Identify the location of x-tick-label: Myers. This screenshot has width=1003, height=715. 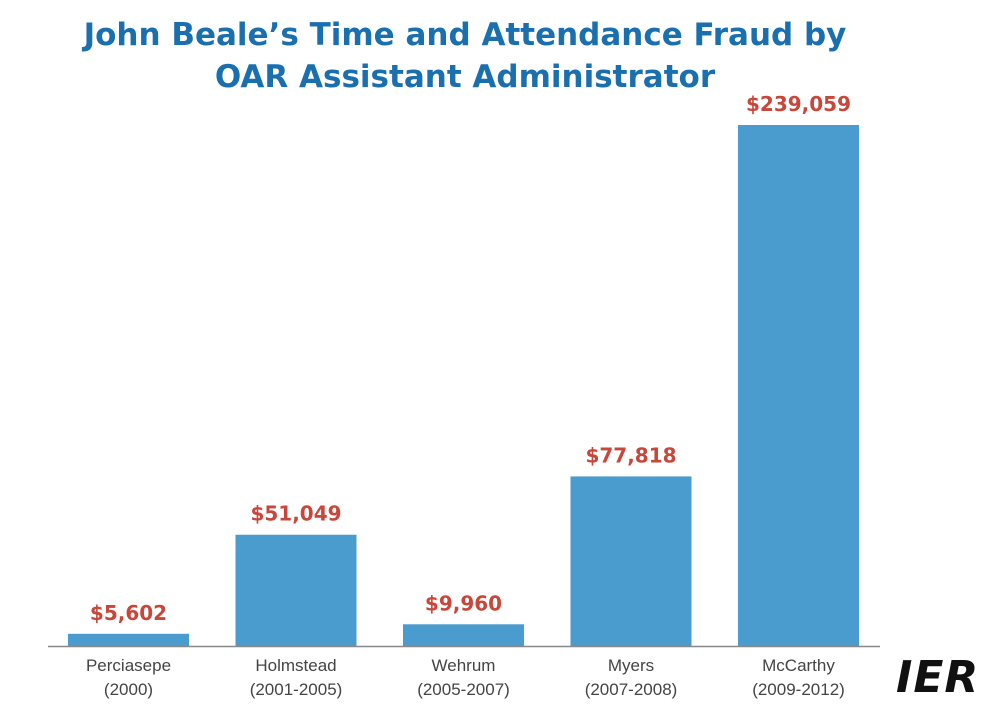
(631, 665).